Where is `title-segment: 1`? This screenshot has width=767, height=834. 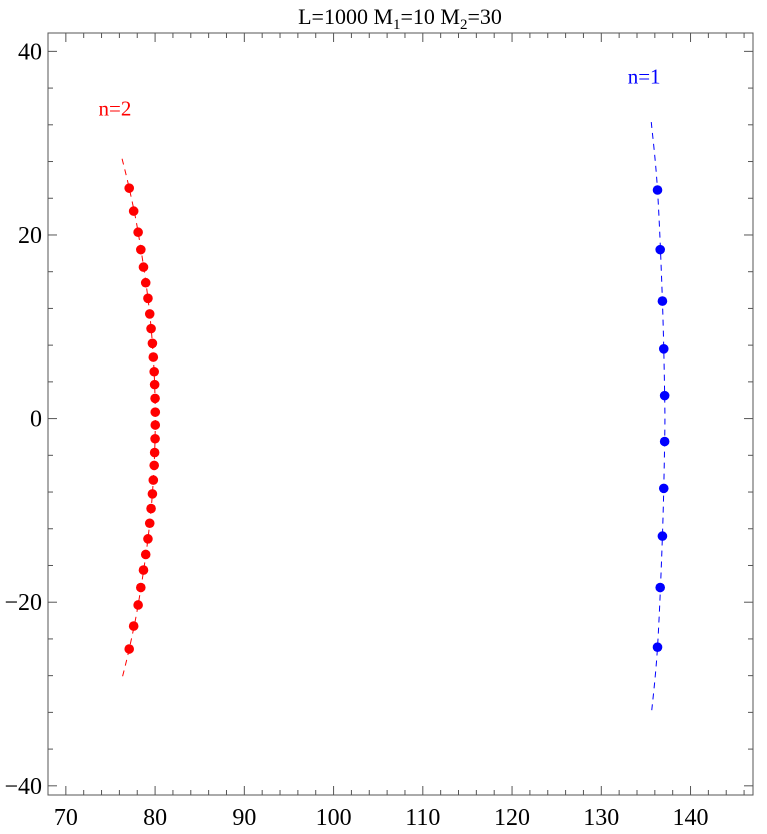
title-segment: 1 is located at coordinates (397, 25).